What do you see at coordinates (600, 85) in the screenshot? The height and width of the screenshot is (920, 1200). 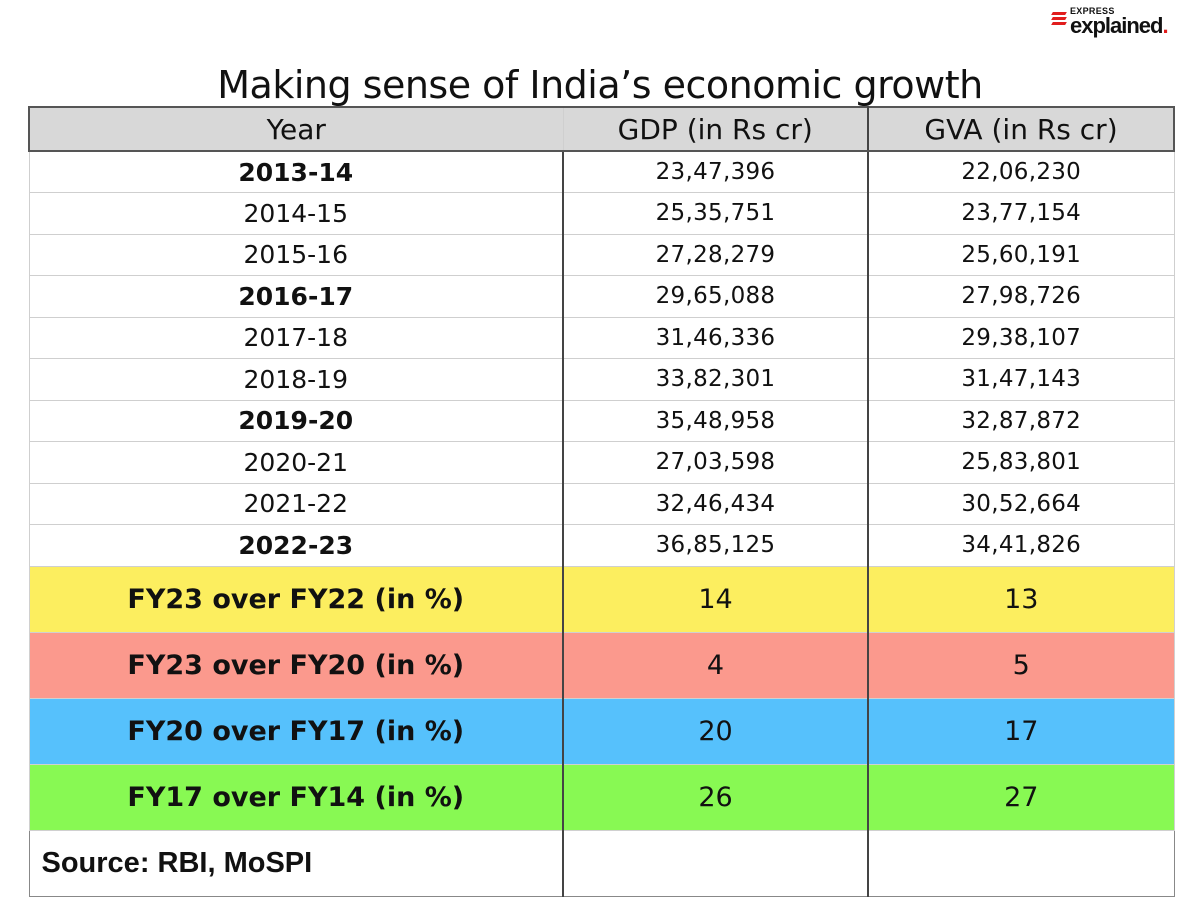 I see `page-title: Making sense of India’s economic growth` at bounding box center [600, 85].